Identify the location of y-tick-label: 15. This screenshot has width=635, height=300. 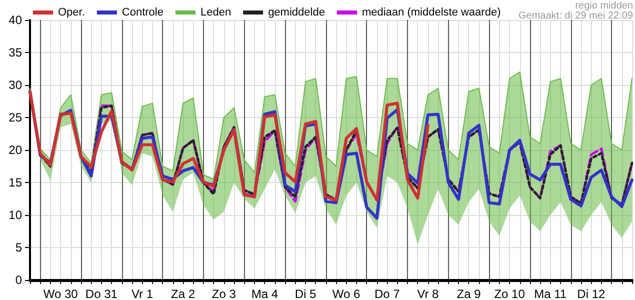
(15, 183).